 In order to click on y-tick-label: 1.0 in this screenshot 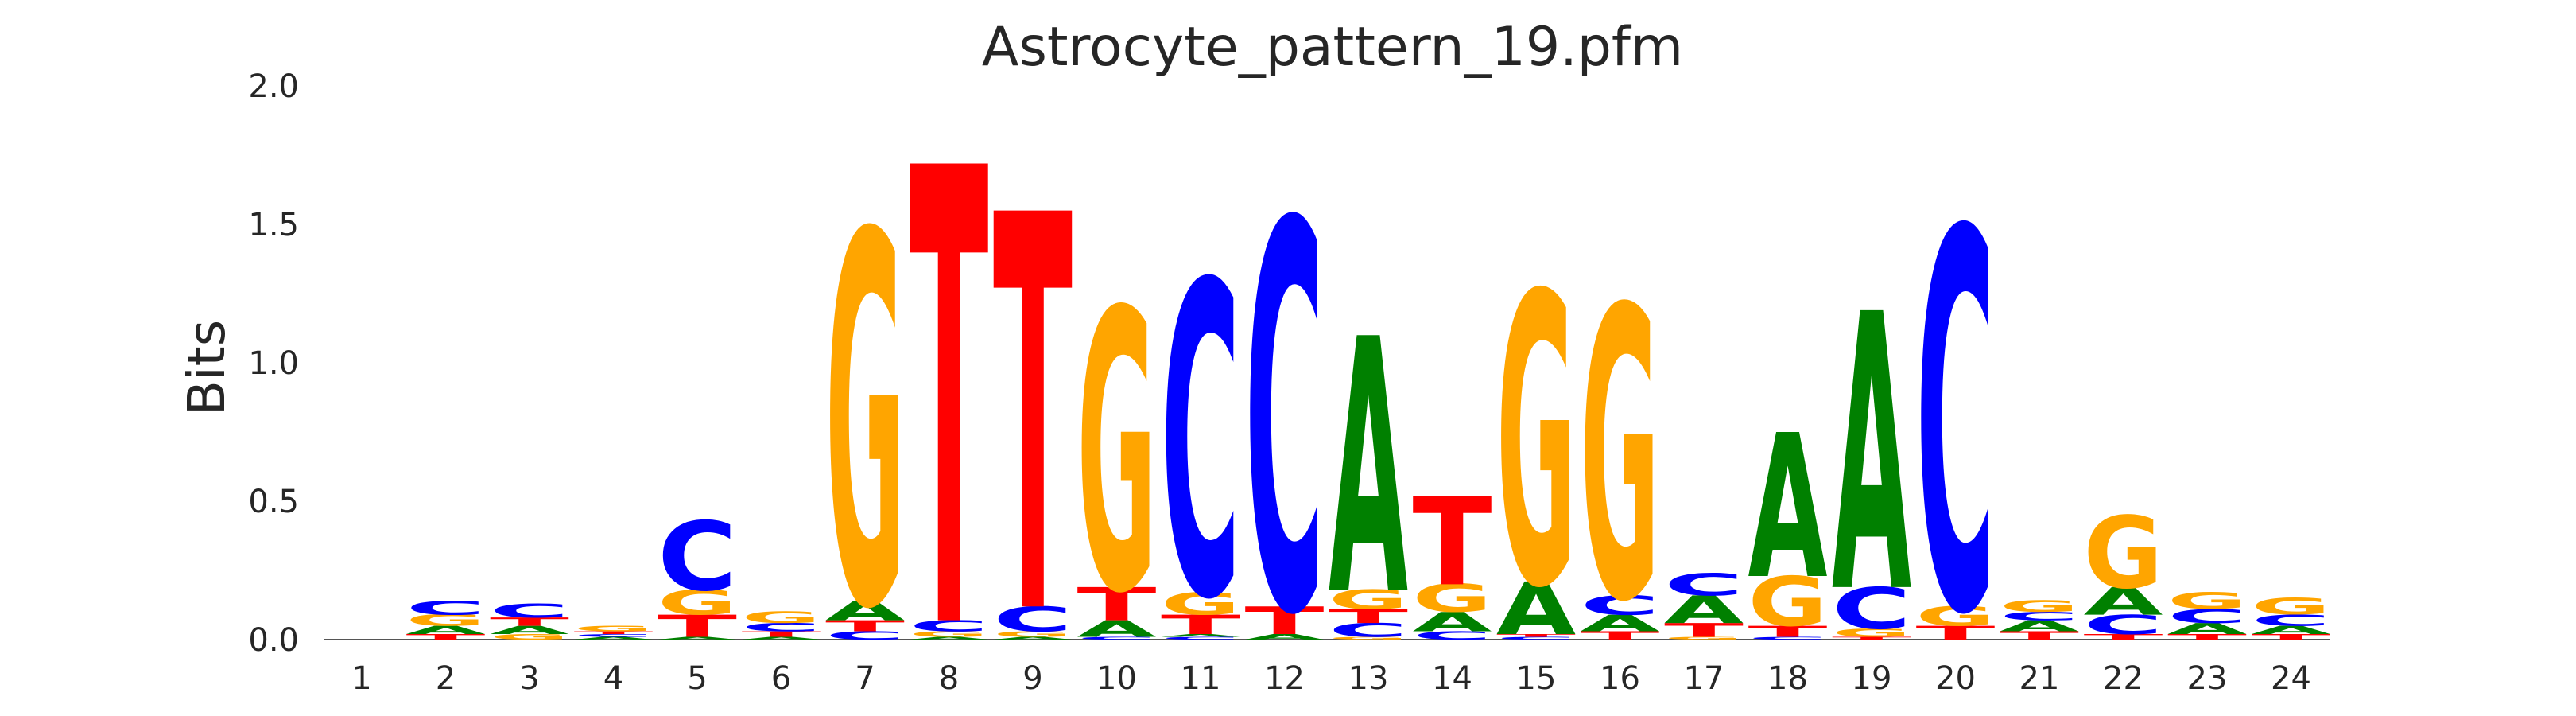, I will do `click(273, 364)`.